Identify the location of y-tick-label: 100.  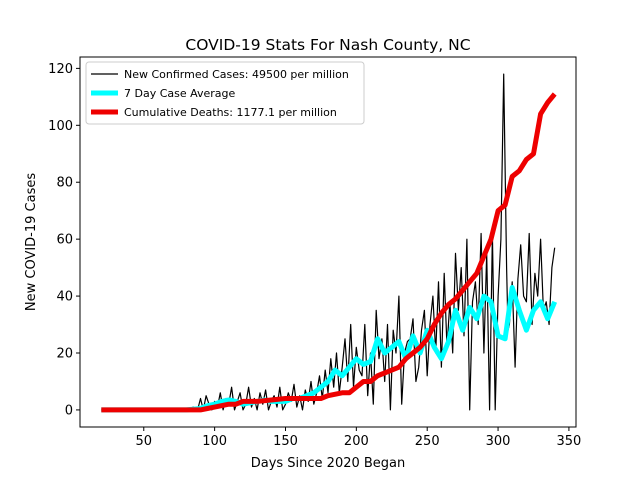
(60, 126).